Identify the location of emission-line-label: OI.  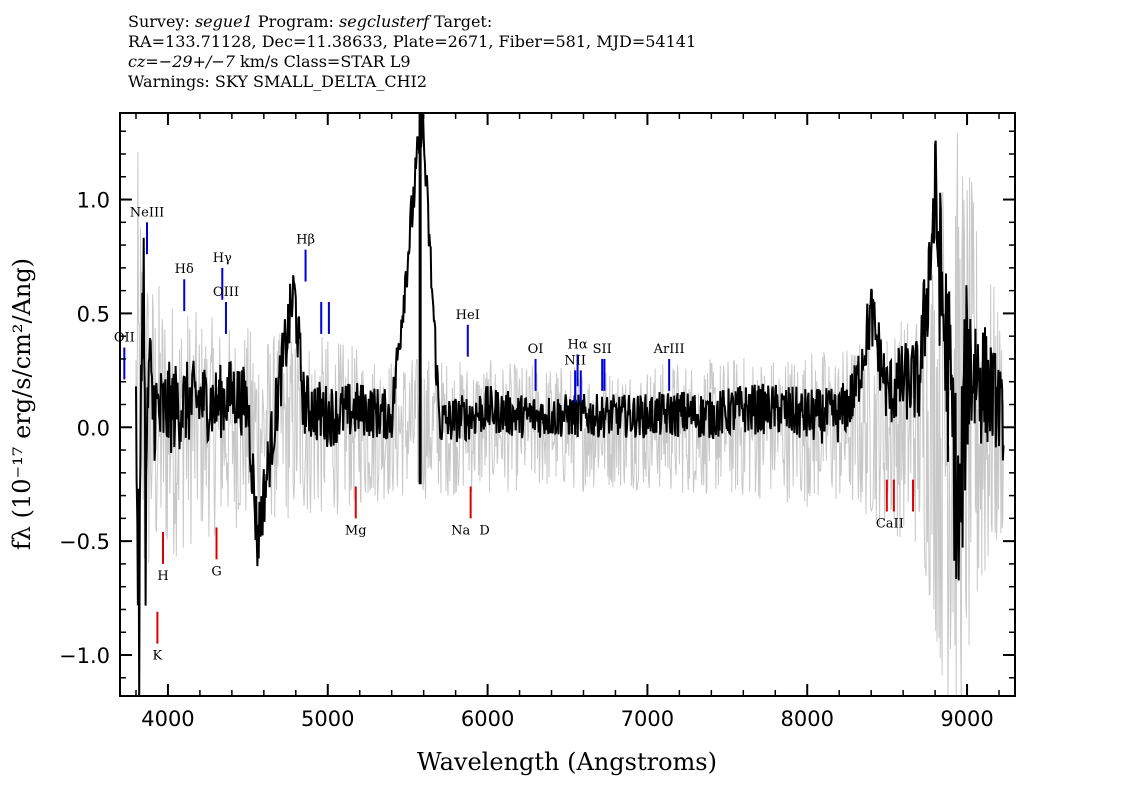
(536, 349).